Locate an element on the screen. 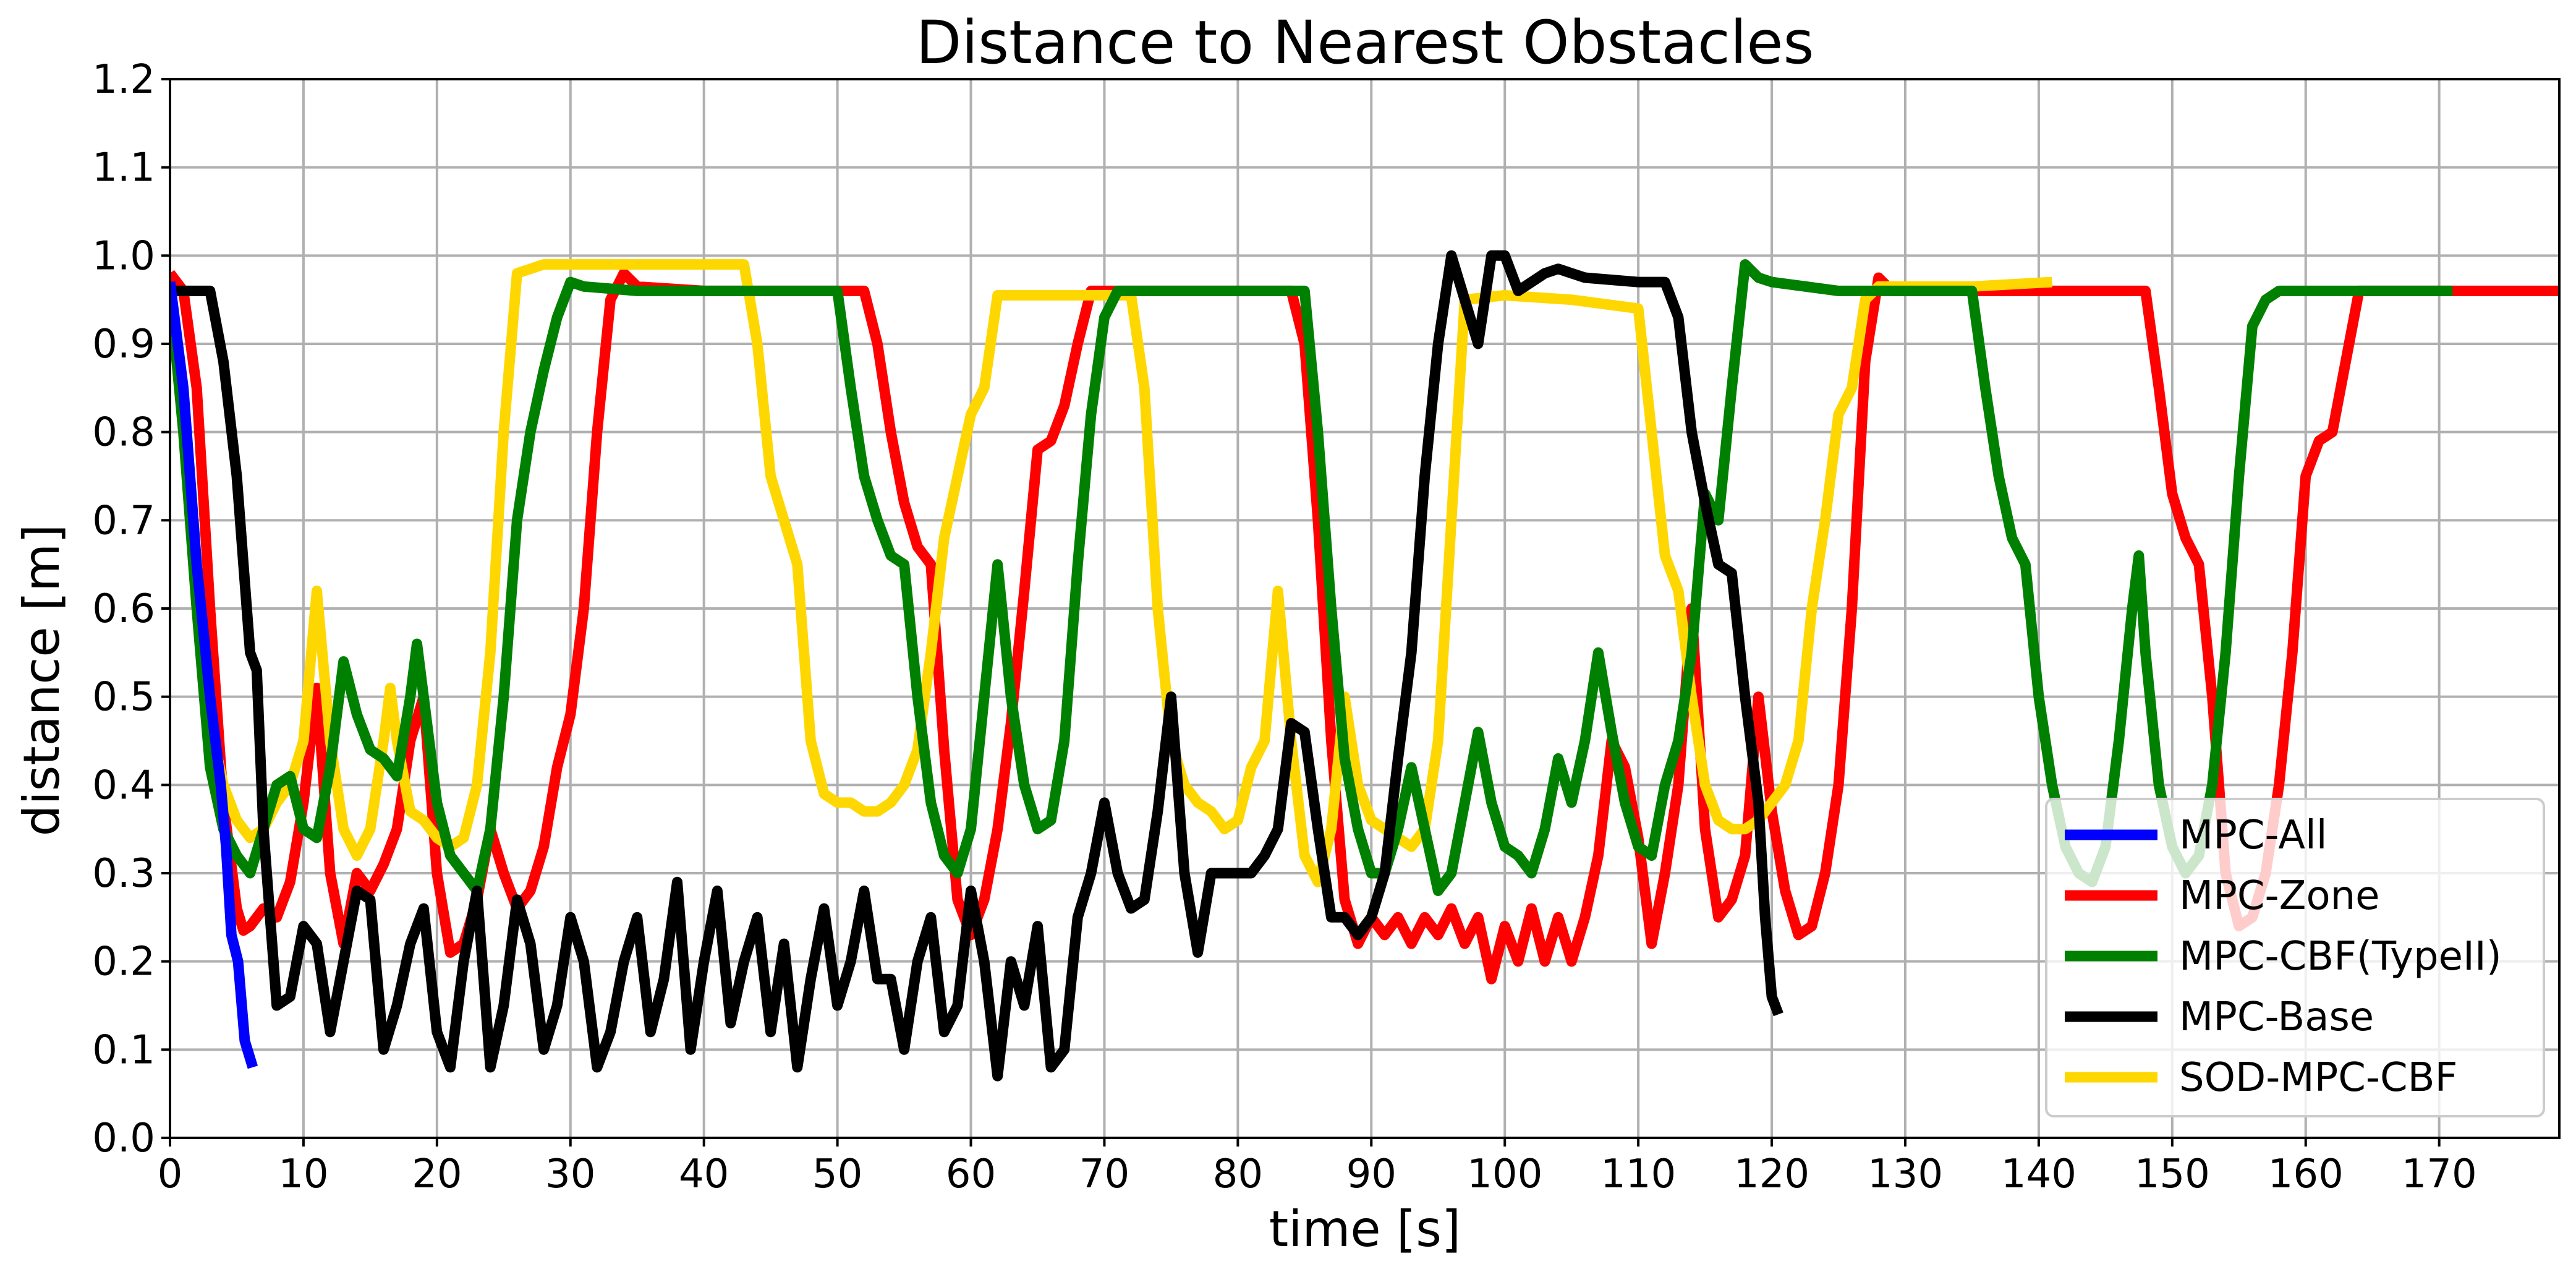 The image size is (2576, 1277). x-axis-label: time [s] is located at coordinates (1365, 1229).